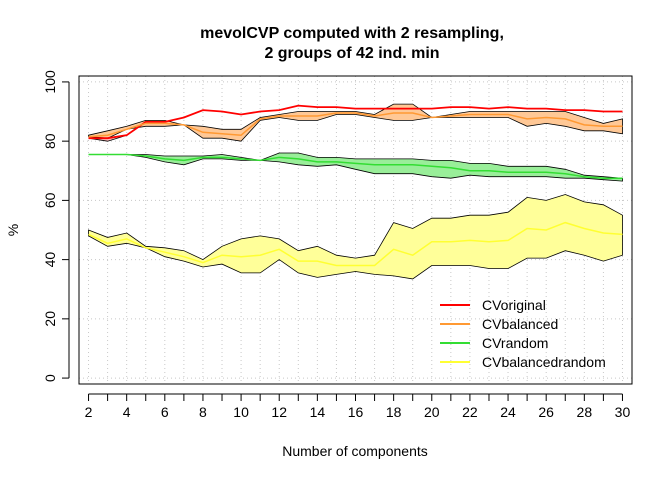 This screenshot has height=480, width=672. I want to click on series-line-CVoriginal, so click(355, 122).